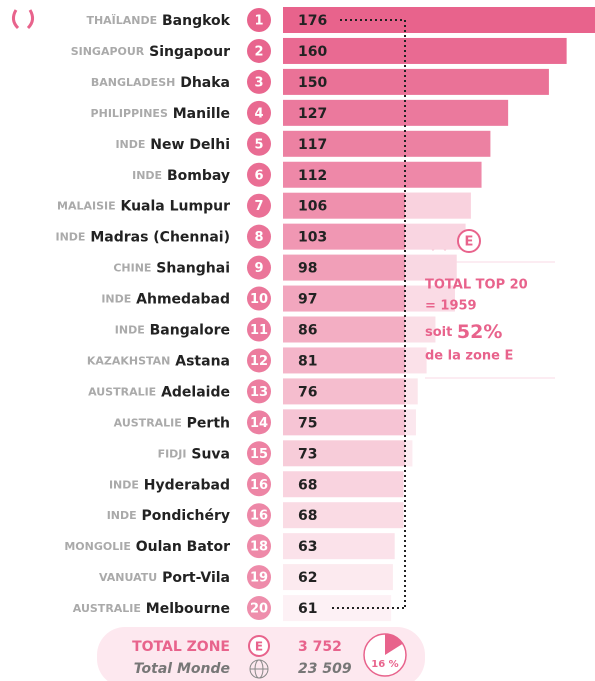 The image size is (595, 681). I want to click on value-label: 76, so click(307, 392).